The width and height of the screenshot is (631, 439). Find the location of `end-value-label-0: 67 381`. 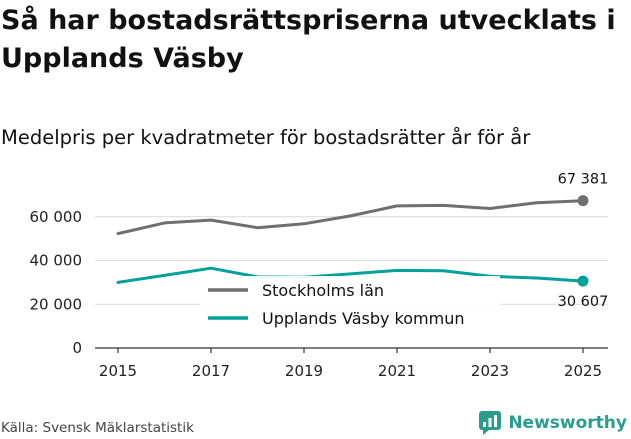

end-value-label-0: 67 381 is located at coordinates (583, 180).